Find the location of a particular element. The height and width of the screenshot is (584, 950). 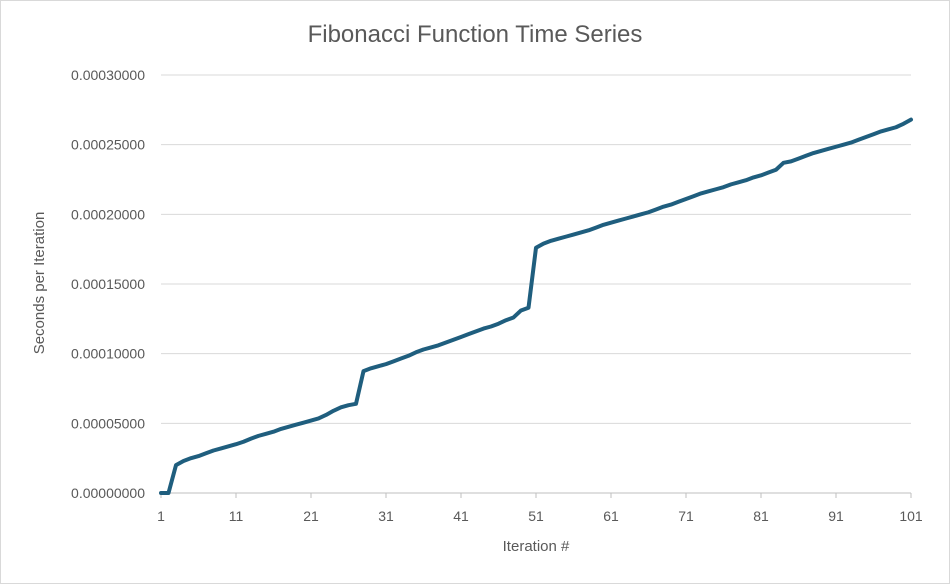

x-tick-label: 51 is located at coordinates (536, 516).